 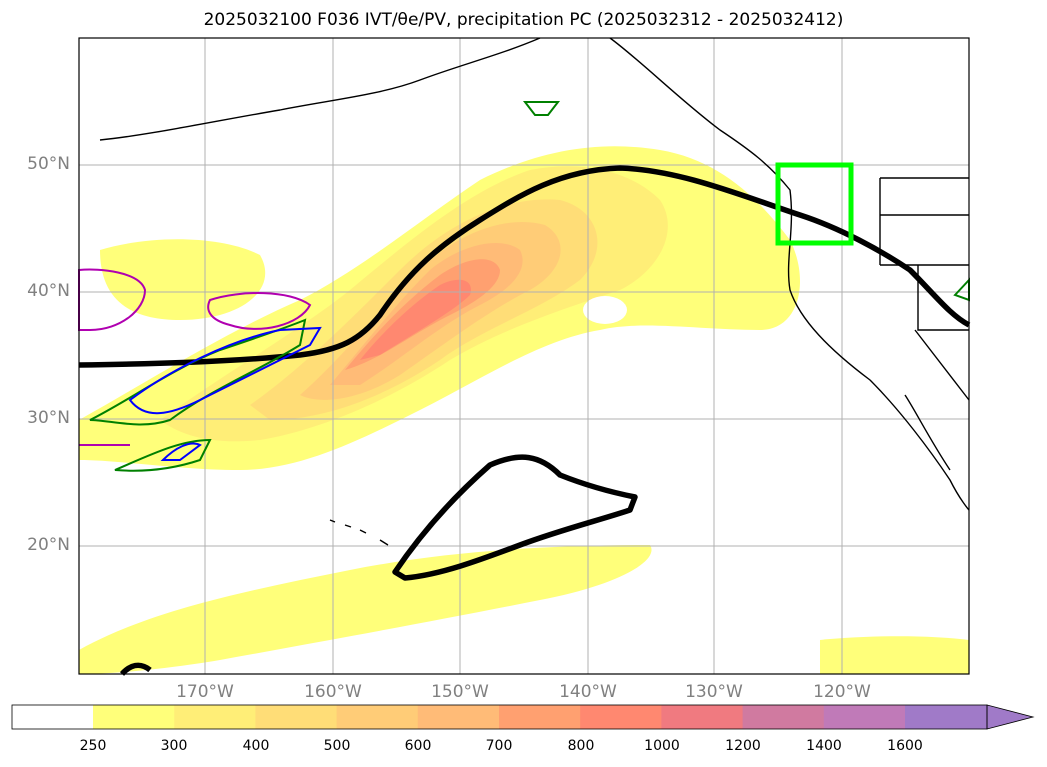 I want to click on ivt-hole, so click(x=605, y=310).